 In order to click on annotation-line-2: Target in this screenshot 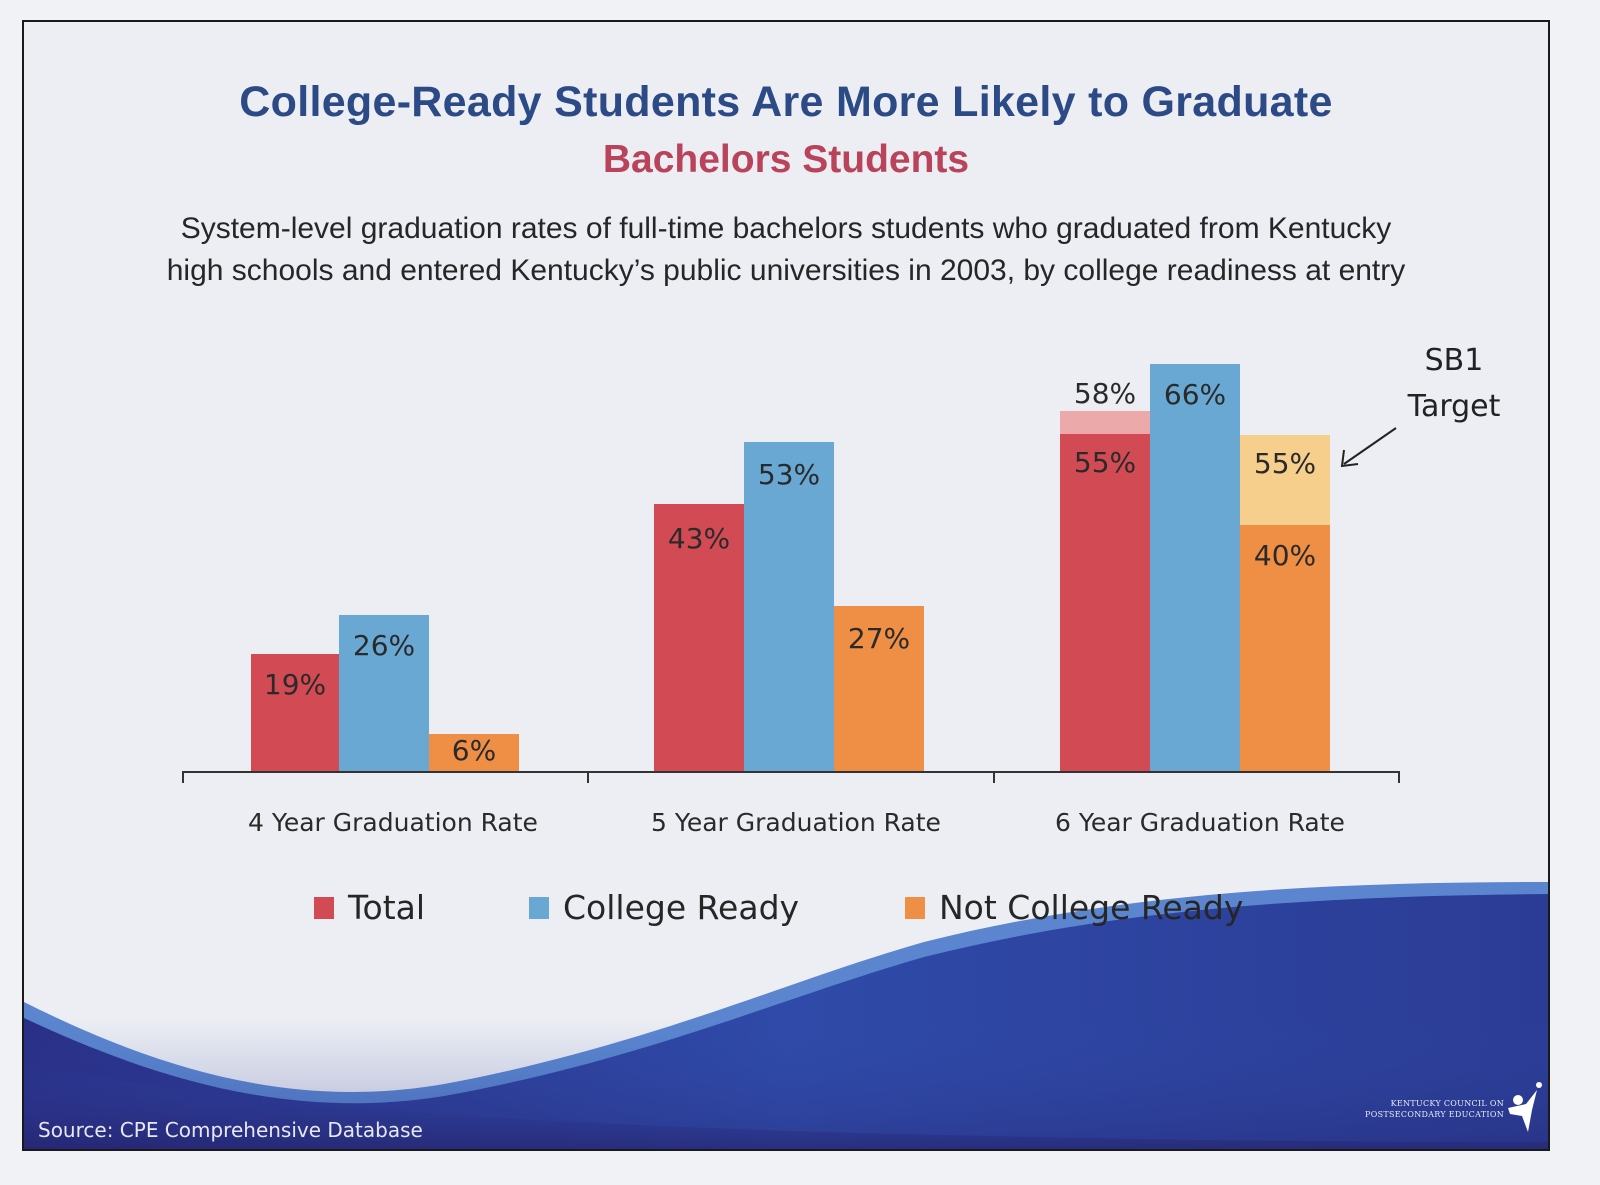, I will do `click(1454, 406)`.